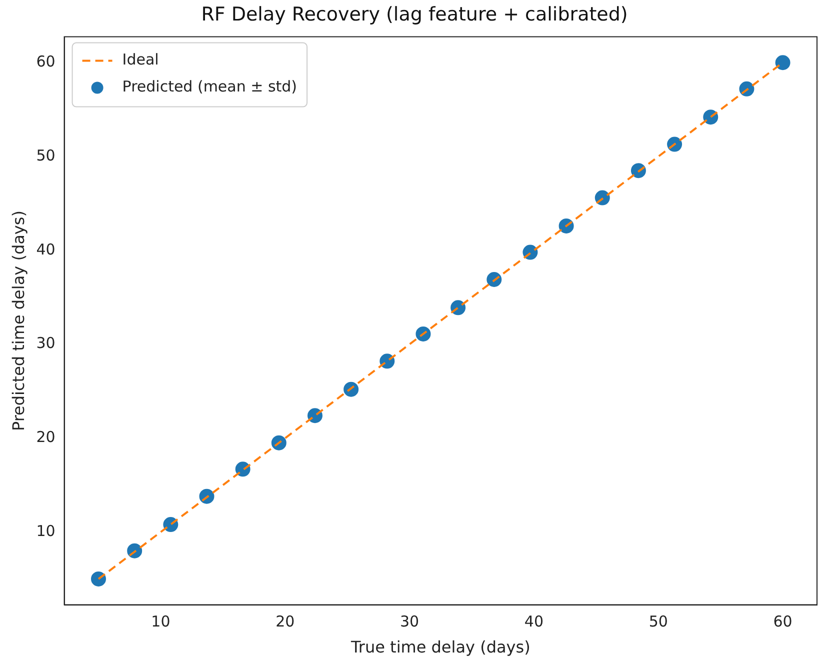  What do you see at coordinates (46, 343) in the screenshot?
I see `y-tick-label: 30` at bounding box center [46, 343].